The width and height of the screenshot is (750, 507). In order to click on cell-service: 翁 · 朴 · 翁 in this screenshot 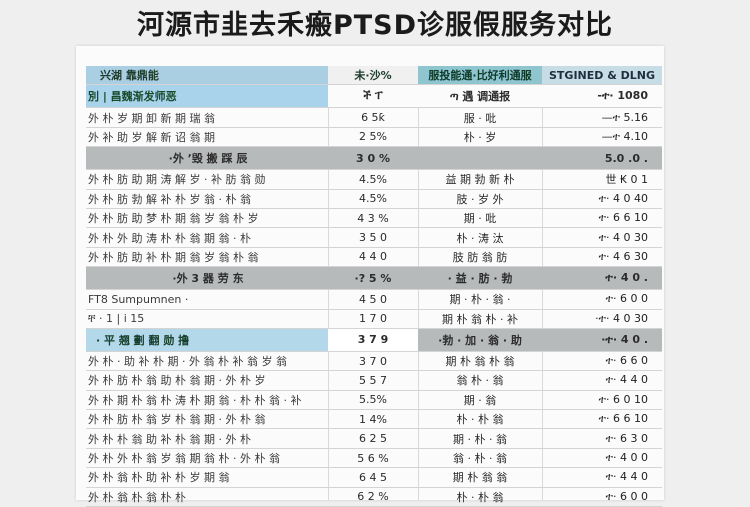, I will do `click(480, 459)`.